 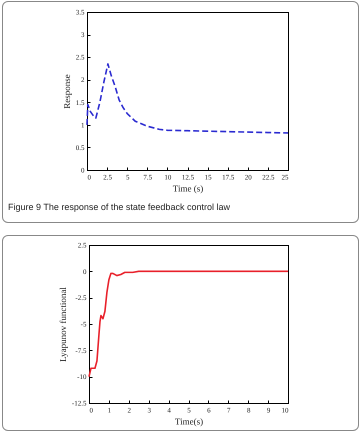 What do you see at coordinates (188, 189) in the screenshot?
I see `x-axis-title: Time (s)` at bounding box center [188, 189].